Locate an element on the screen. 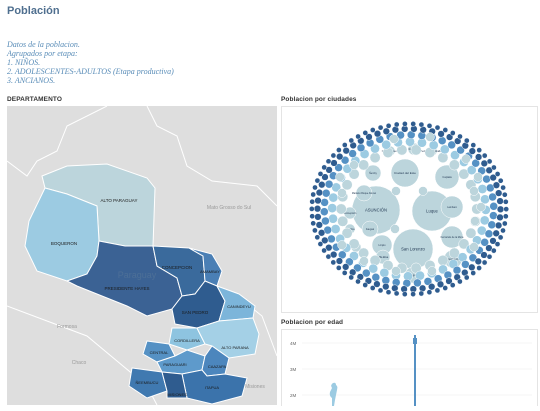  department-cordillera is located at coordinates (187, 339).